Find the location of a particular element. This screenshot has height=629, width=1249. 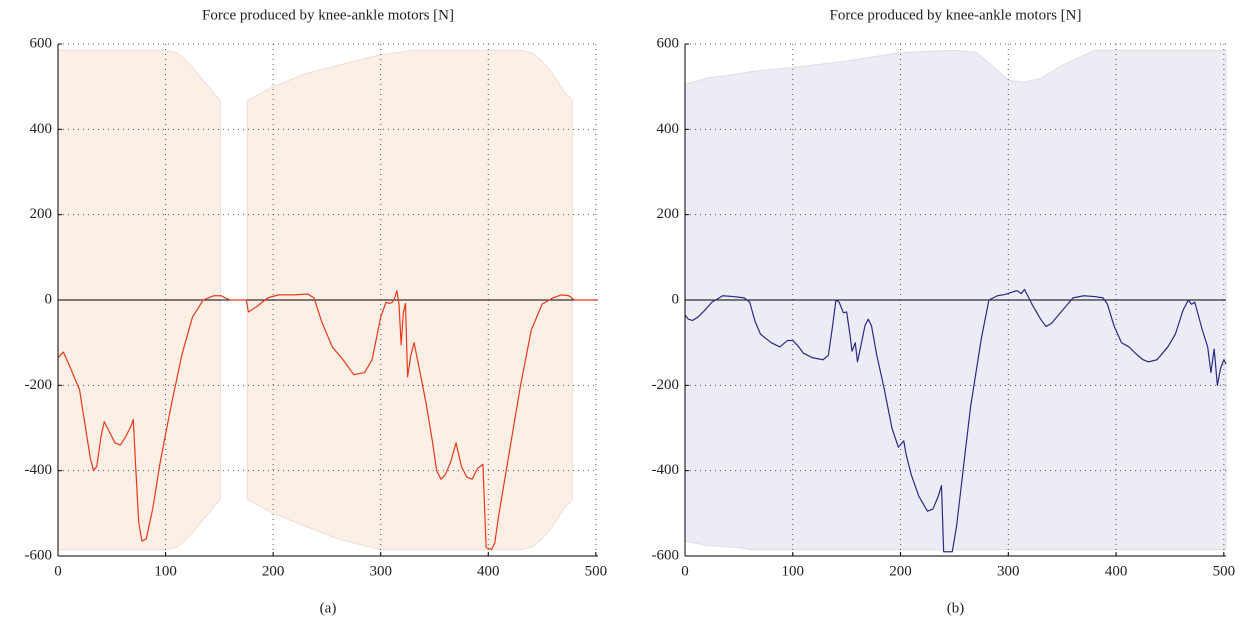

subplot-caption: (b) is located at coordinates (956, 608).